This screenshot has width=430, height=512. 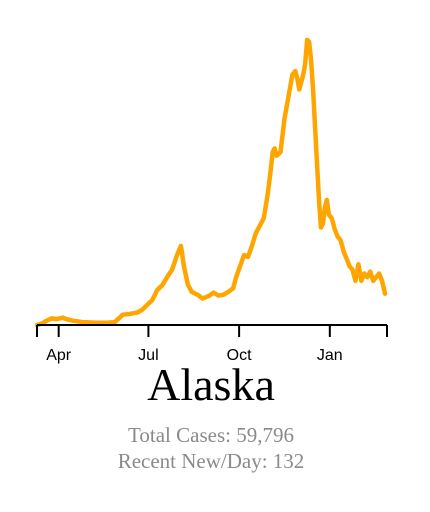 What do you see at coordinates (59, 355) in the screenshot?
I see `x-tick-label-apr: Apr` at bounding box center [59, 355].